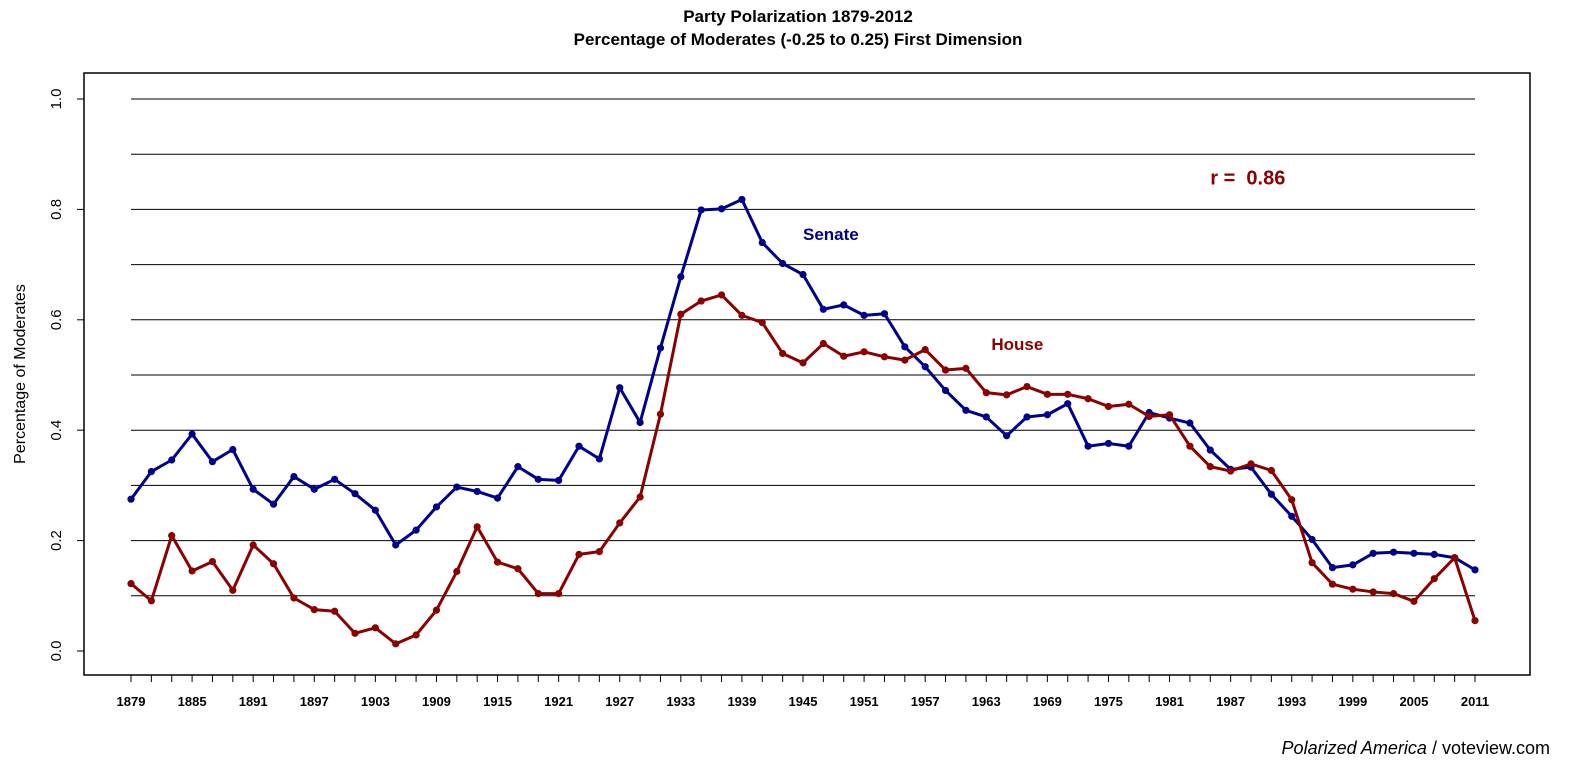 Image resolution: width=1596 pixels, height=783 pixels. What do you see at coordinates (56, 319) in the screenshot?
I see `y-tick-label: 0.6` at bounding box center [56, 319].